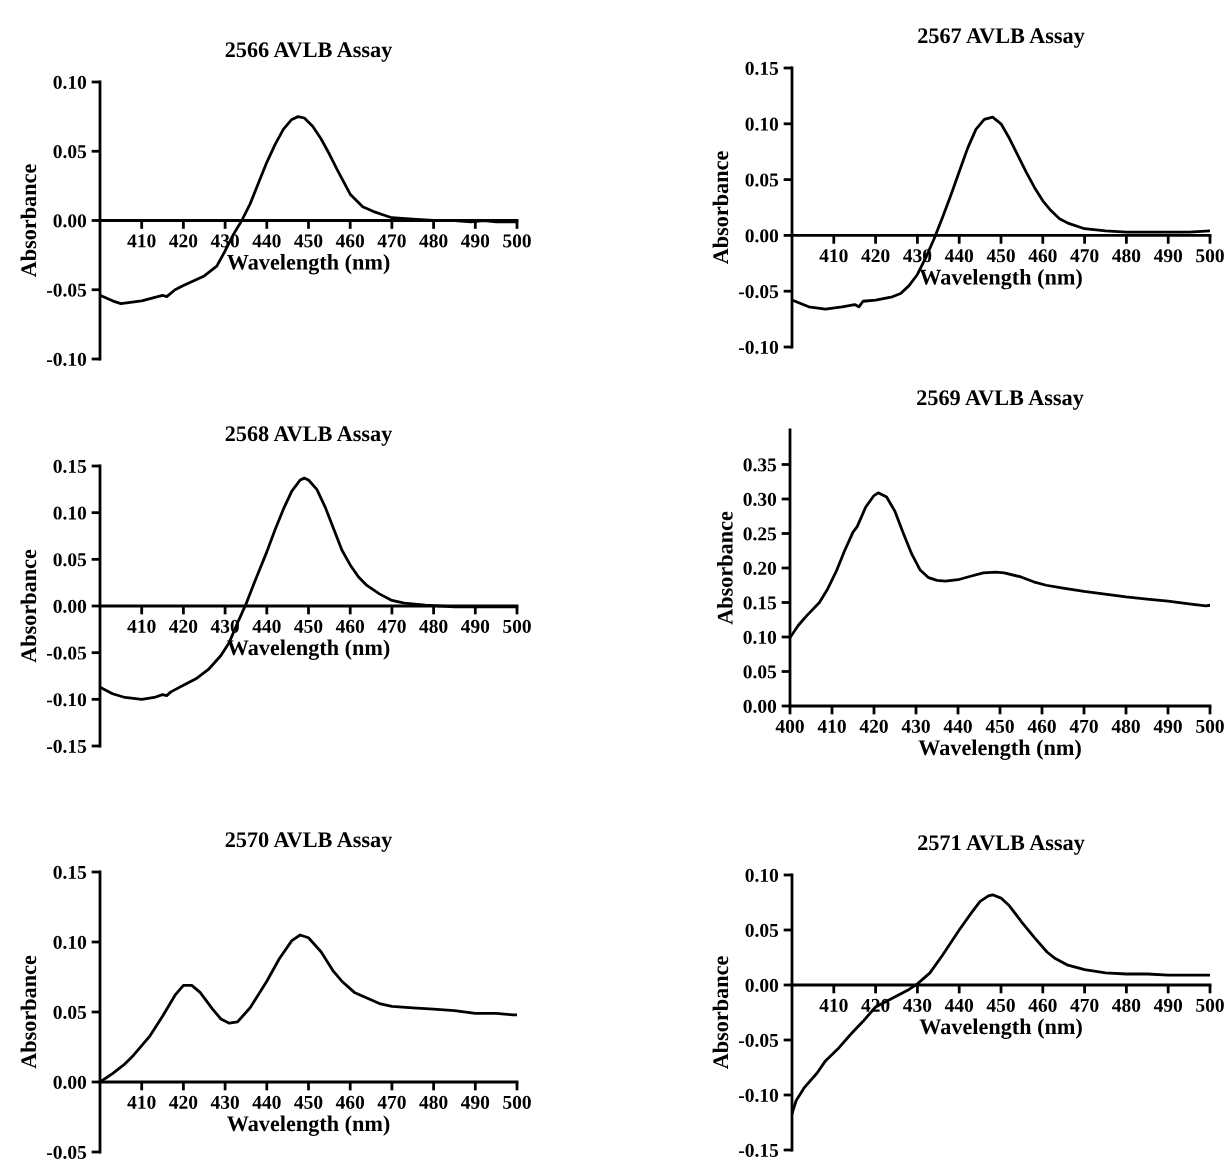 This screenshot has height=1162, width=1227. What do you see at coordinates (309, 52) in the screenshot?
I see `chart-title: 2566 AVLB Assay` at bounding box center [309, 52].